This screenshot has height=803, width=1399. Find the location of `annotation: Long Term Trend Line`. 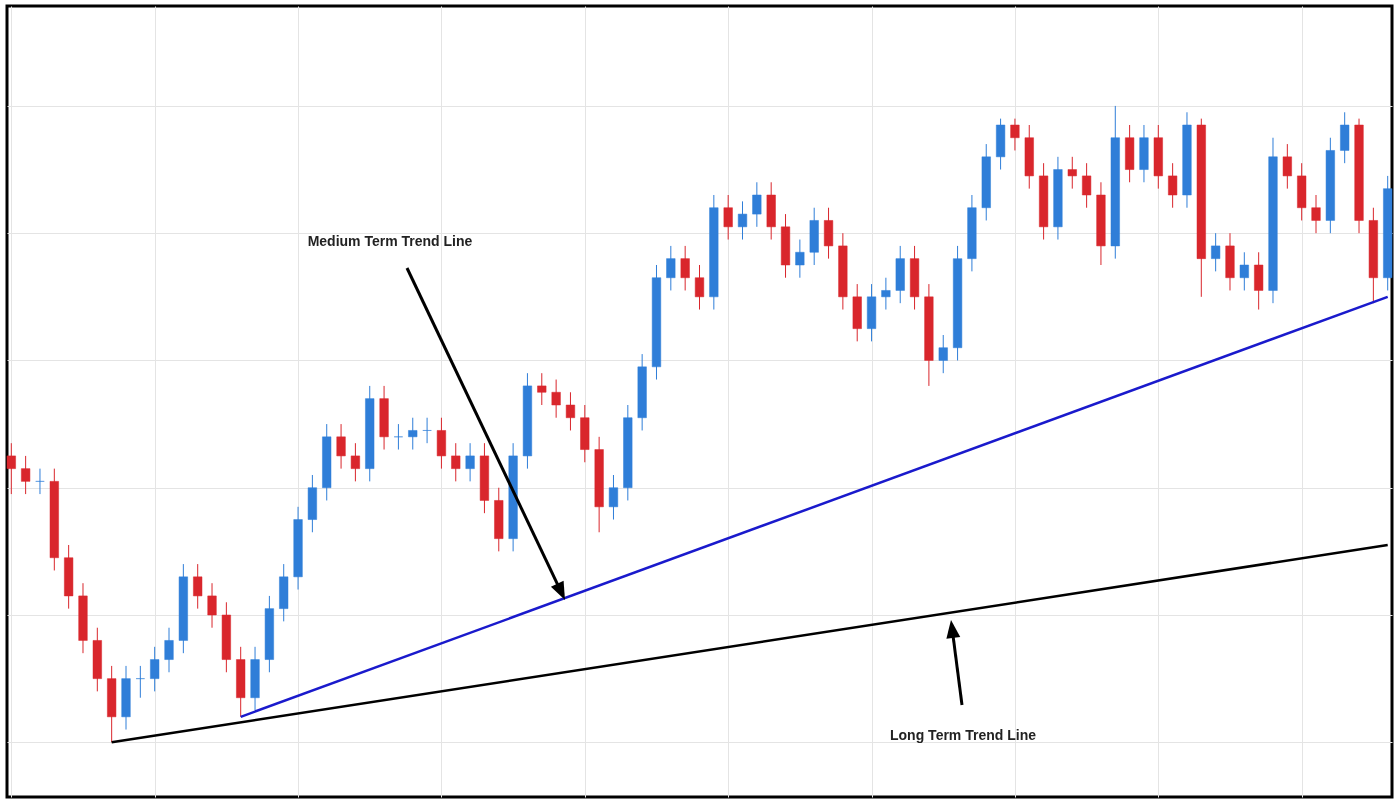

annotation: Long Term Trend Line is located at coordinates (963, 735).